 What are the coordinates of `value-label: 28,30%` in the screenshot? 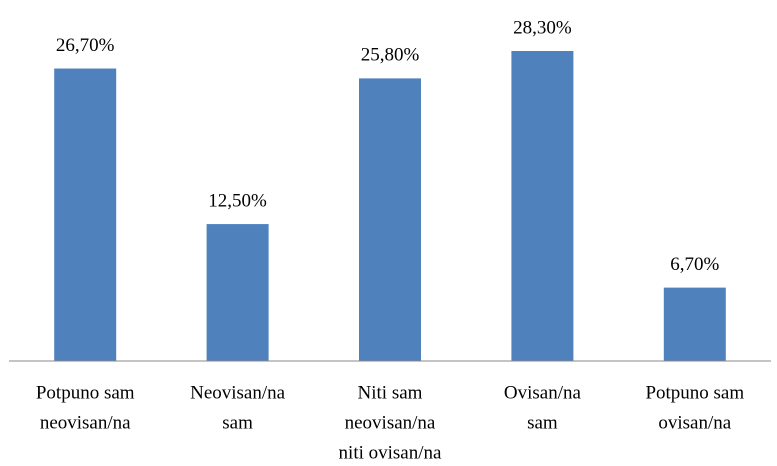 It's located at (542, 27).